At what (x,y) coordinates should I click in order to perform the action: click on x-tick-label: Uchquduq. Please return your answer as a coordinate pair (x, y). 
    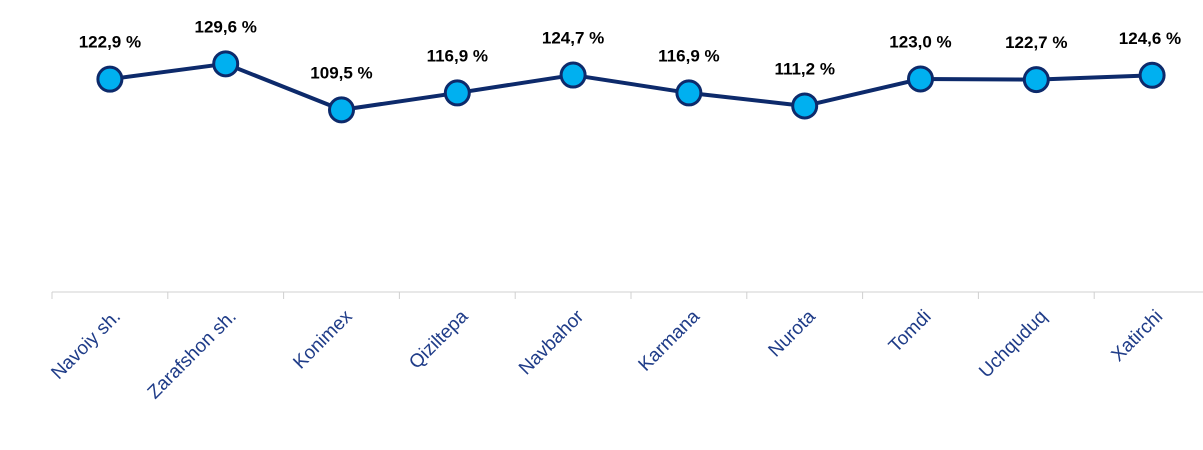
    Looking at the image, I should click on (1013, 344).